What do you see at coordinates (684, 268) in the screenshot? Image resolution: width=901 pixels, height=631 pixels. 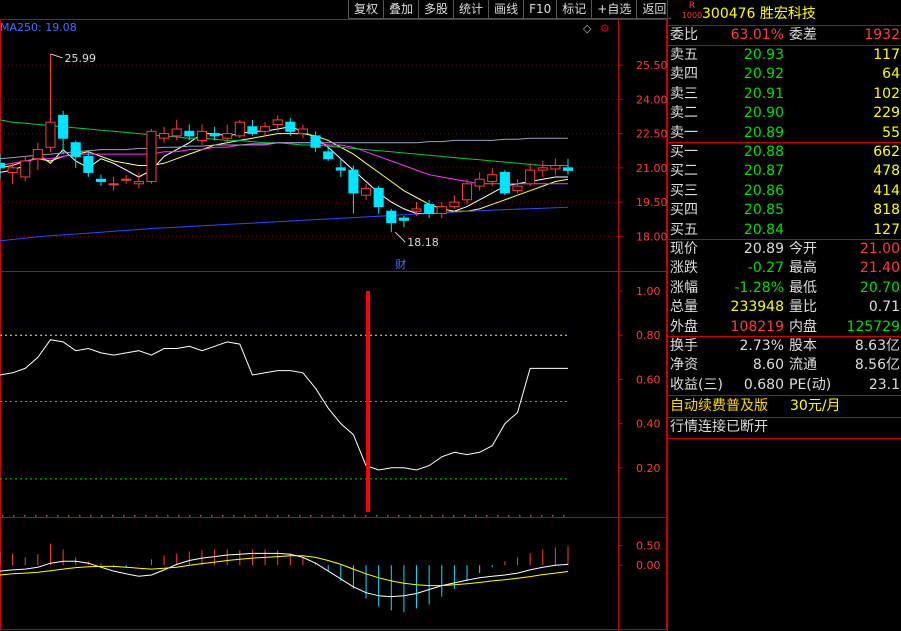 I see `stat-row-2-col1: 涨跌` at bounding box center [684, 268].